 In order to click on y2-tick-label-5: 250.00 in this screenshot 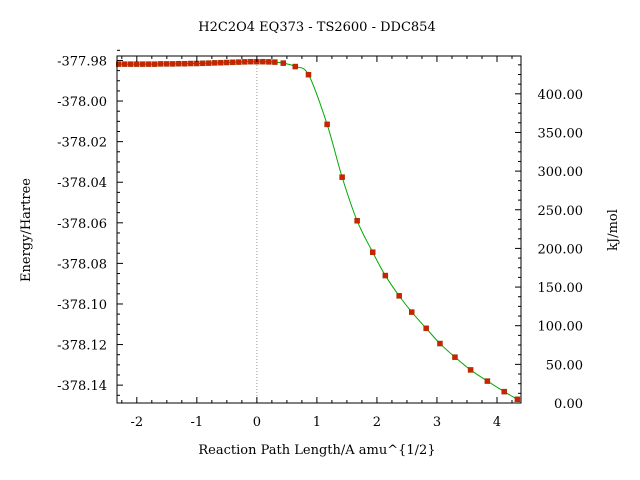, I will do `click(561, 211)`.